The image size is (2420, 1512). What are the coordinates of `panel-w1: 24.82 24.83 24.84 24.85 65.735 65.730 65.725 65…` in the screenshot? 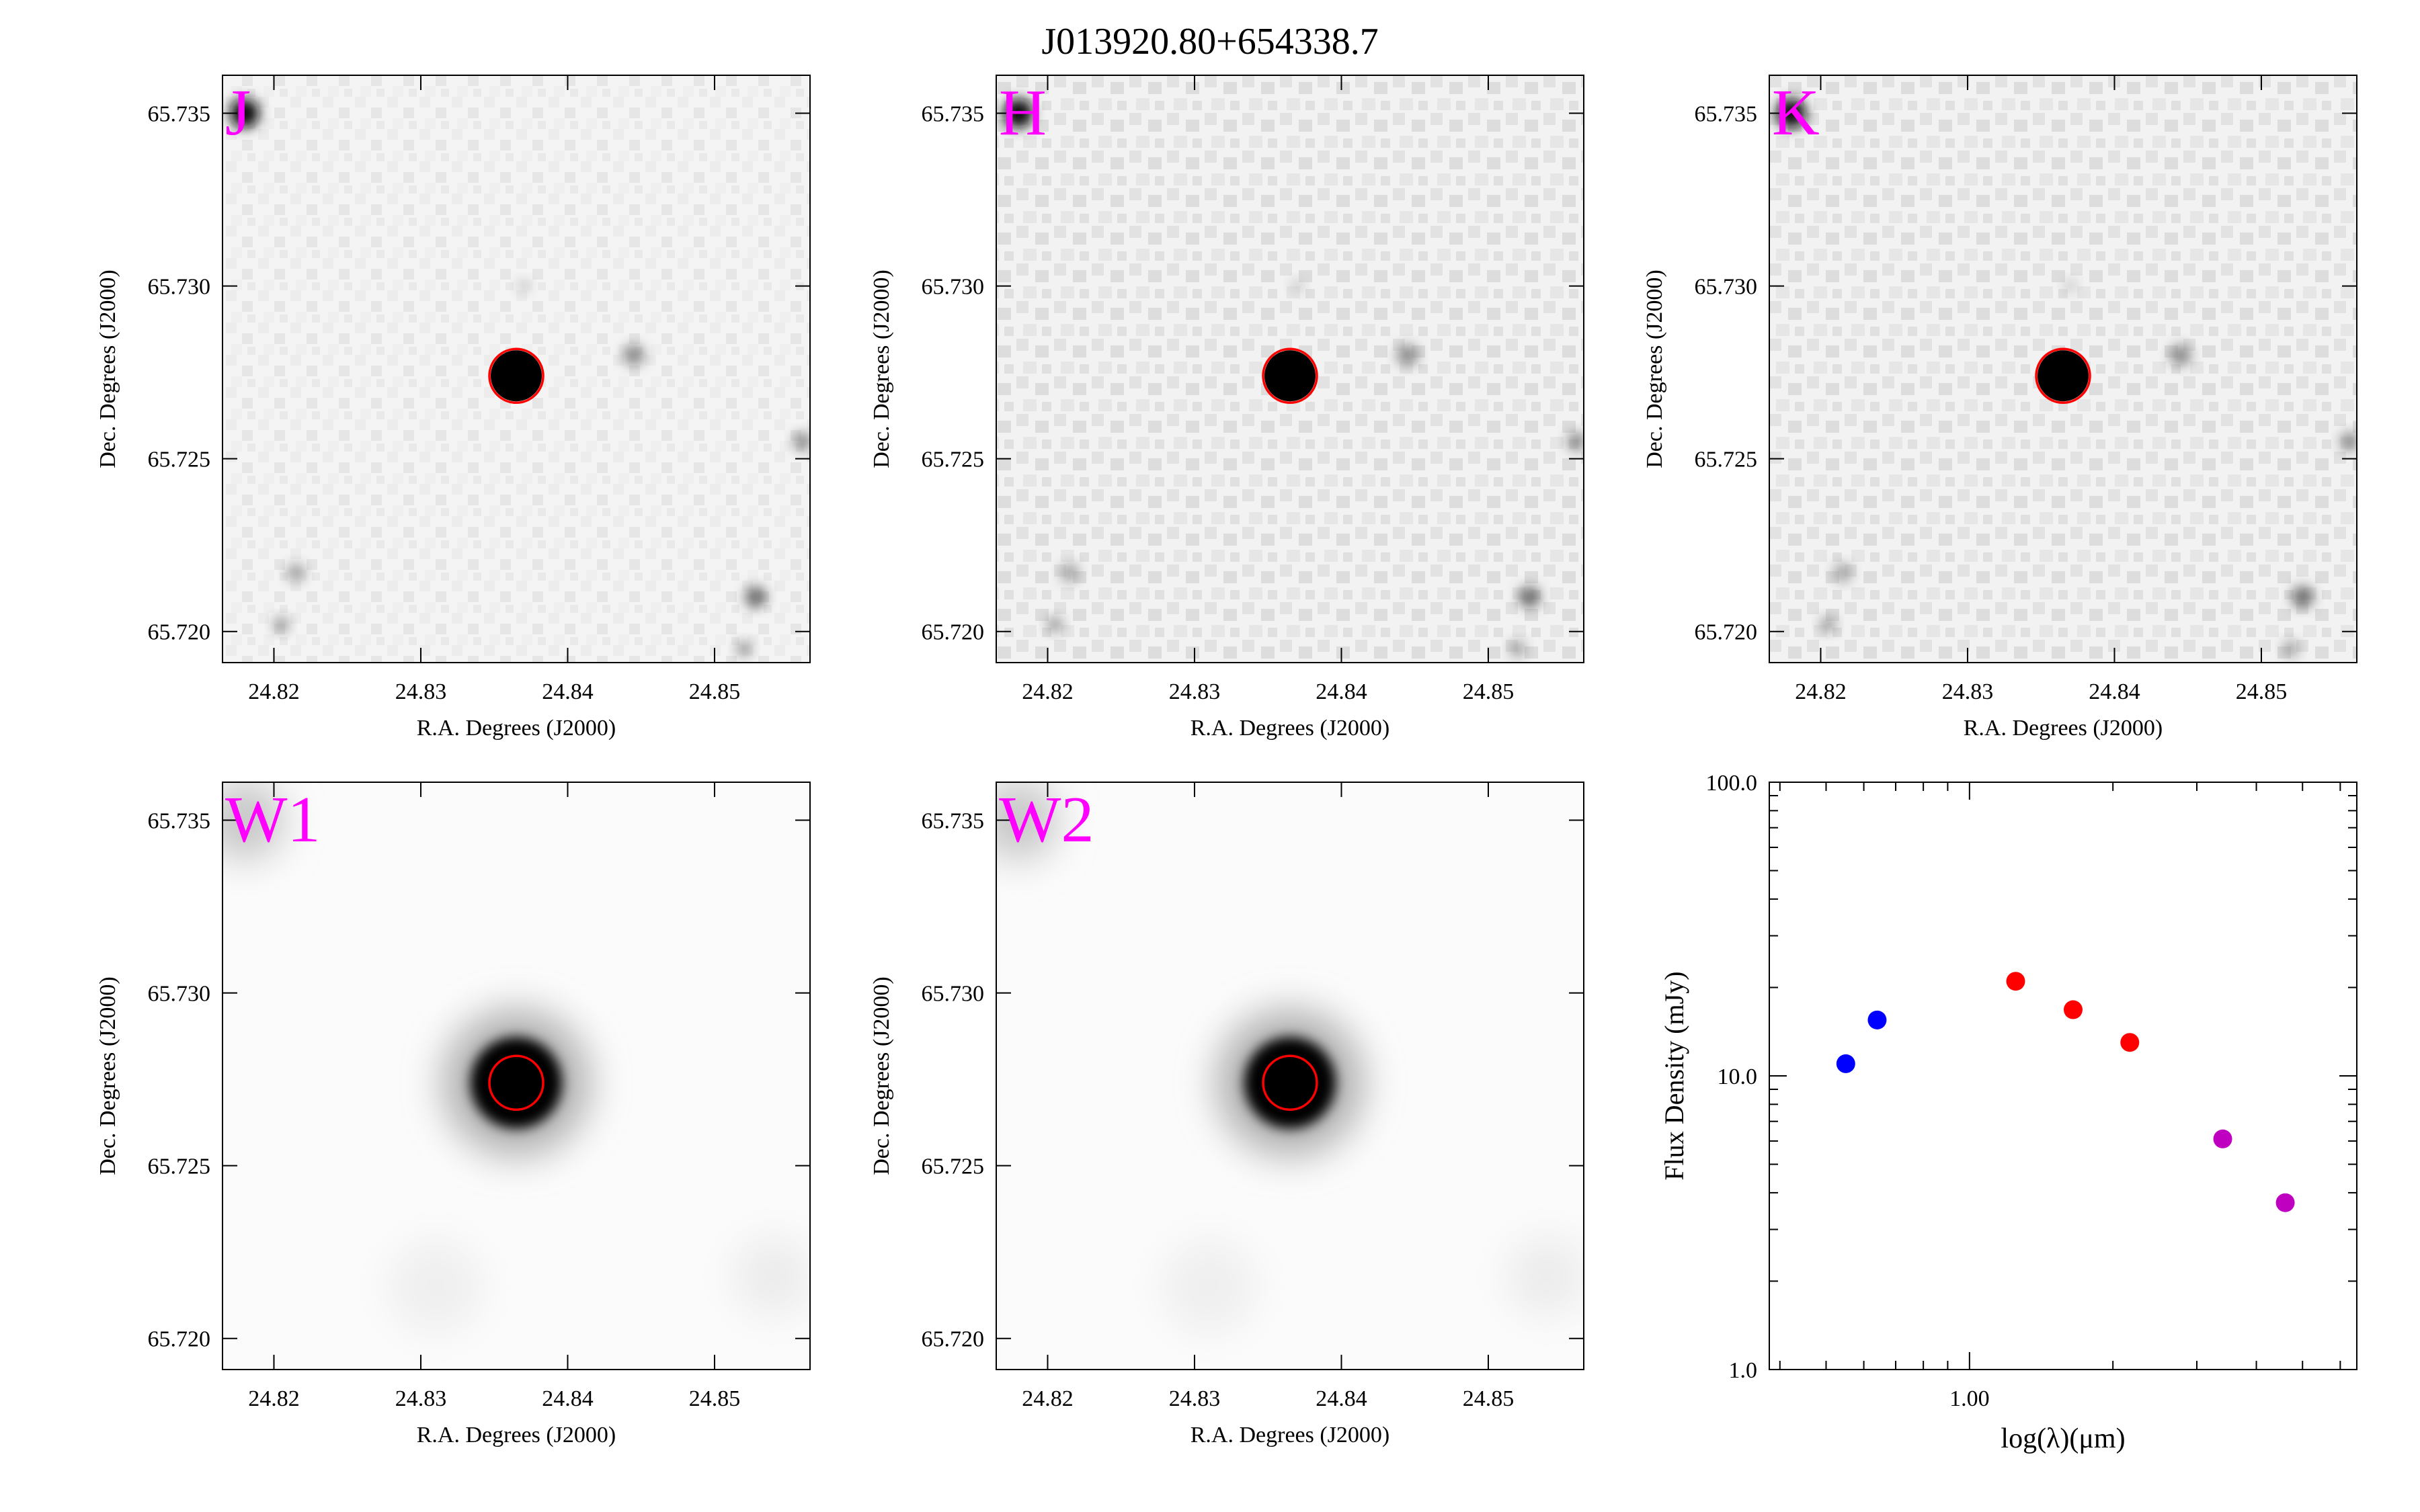 It's located at (453, 1114).